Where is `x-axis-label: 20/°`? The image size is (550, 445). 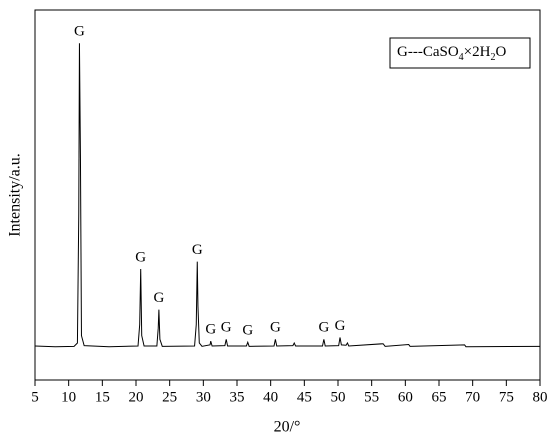
x-axis-label: 20/° is located at coordinates (287, 427).